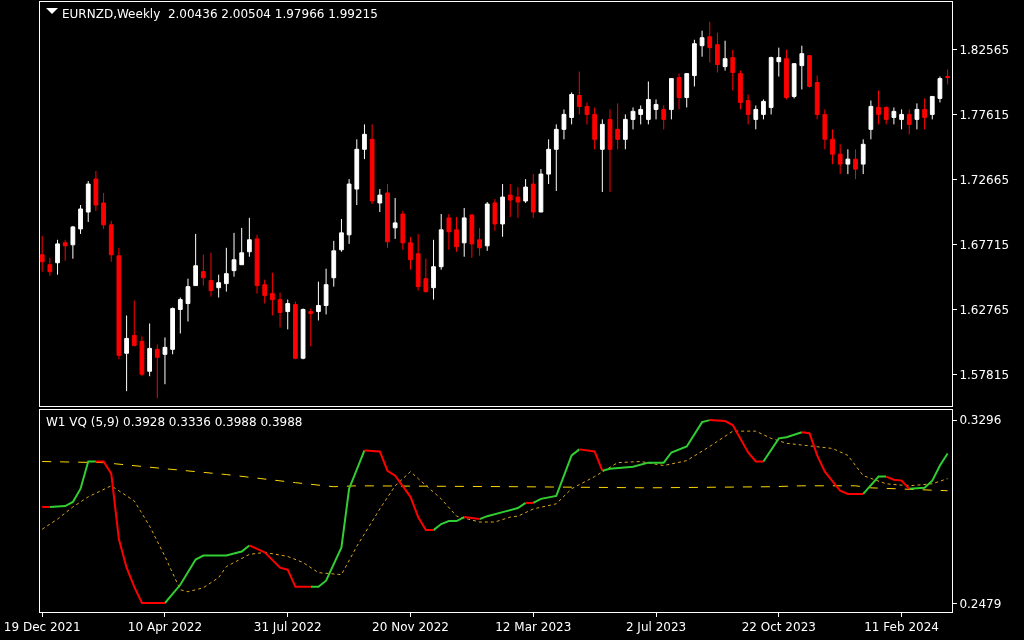 This screenshot has height=640, width=1024. Describe the element at coordinates (495, 476) in the screenshot. I see `line-series` at that location.